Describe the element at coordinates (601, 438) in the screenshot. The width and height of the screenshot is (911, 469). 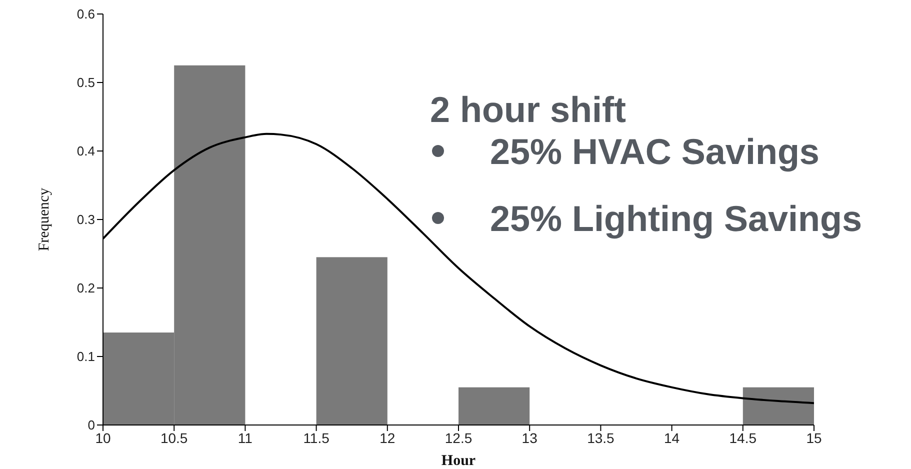
I see `x-tick-label: 13.5` at that location.